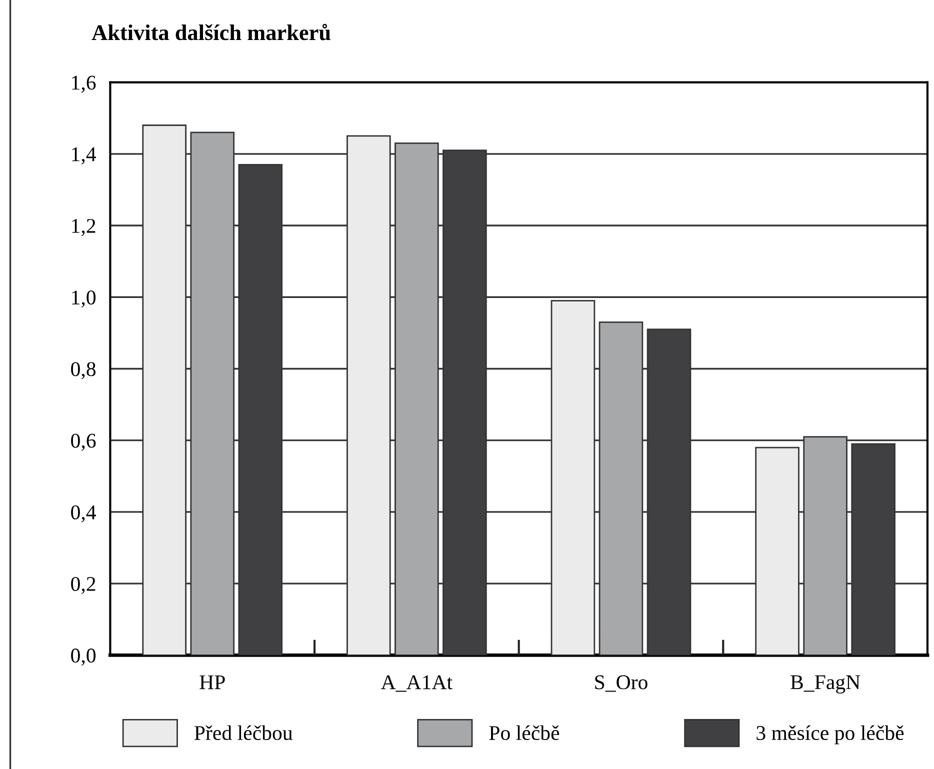 The image size is (934, 769). I want to click on y-tick-label: 1,6, so click(84, 84).